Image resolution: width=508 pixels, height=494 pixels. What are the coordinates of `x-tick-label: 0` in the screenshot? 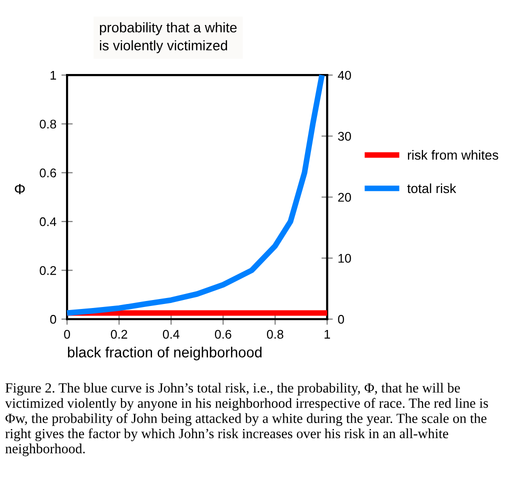 It's located at (67, 334).